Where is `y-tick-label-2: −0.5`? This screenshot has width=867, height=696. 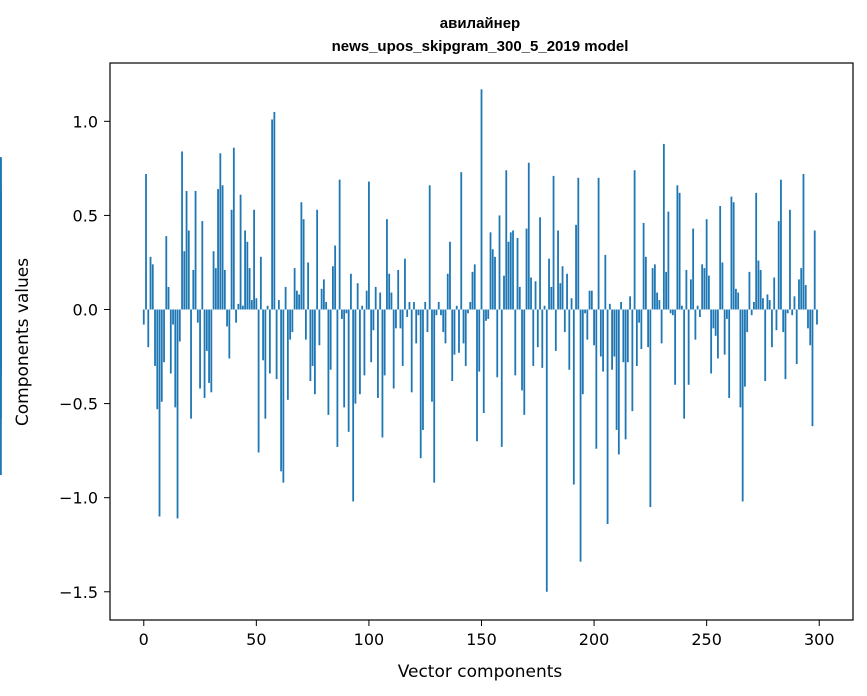
y-tick-label-2: −0.5 is located at coordinates (78, 404).